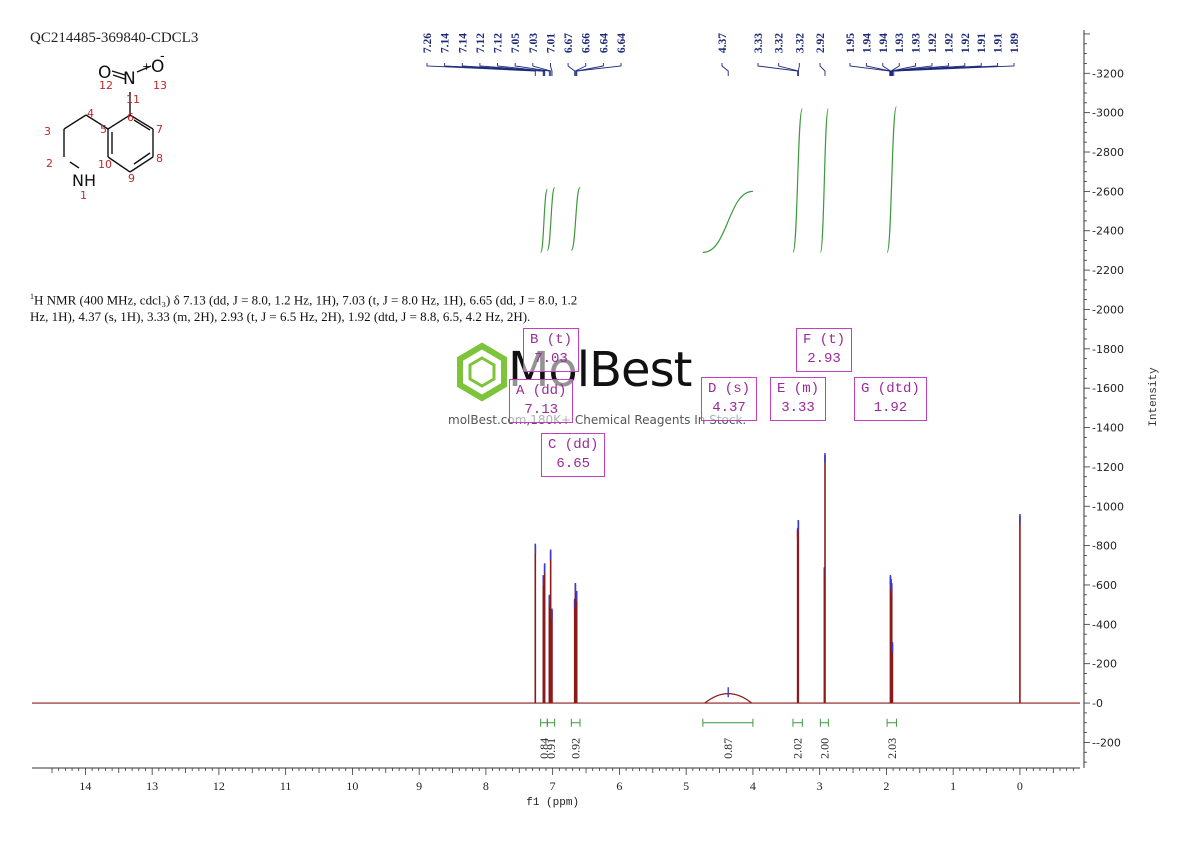 This screenshot has height=841, width=1190. Describe the element at coordinates (105, 164) in the screenshot. I see `atom-number: 10` at that location.